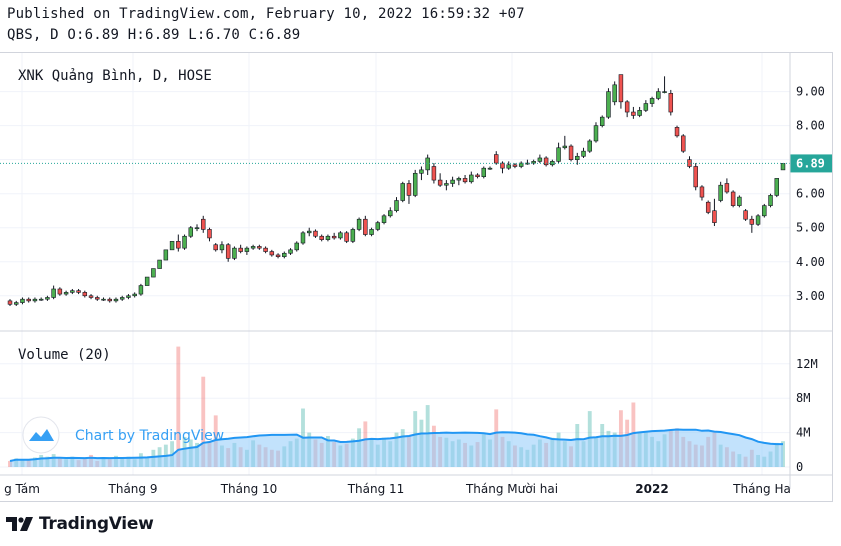  Describe the element at coordinates (761, 489) in the screenshot. I see `time-tick-label: Tháng Ha` at that location.